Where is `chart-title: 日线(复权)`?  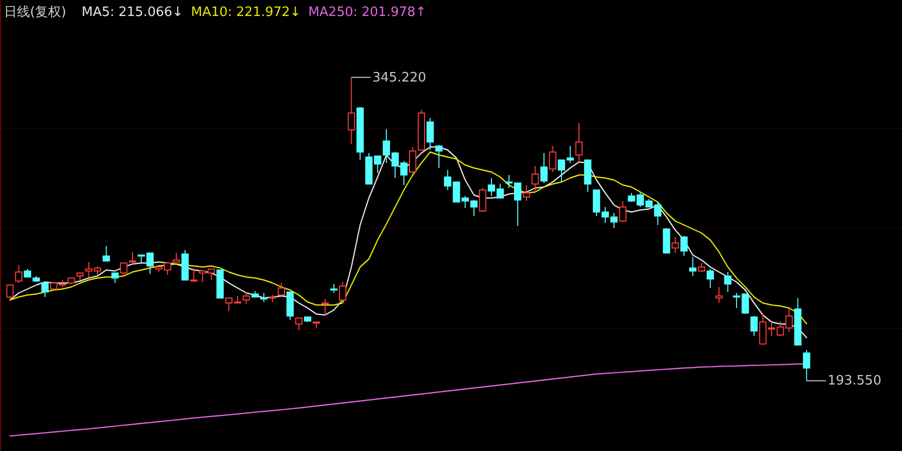 chart-title: 日线(复权) is located at coordinates (35, 12).